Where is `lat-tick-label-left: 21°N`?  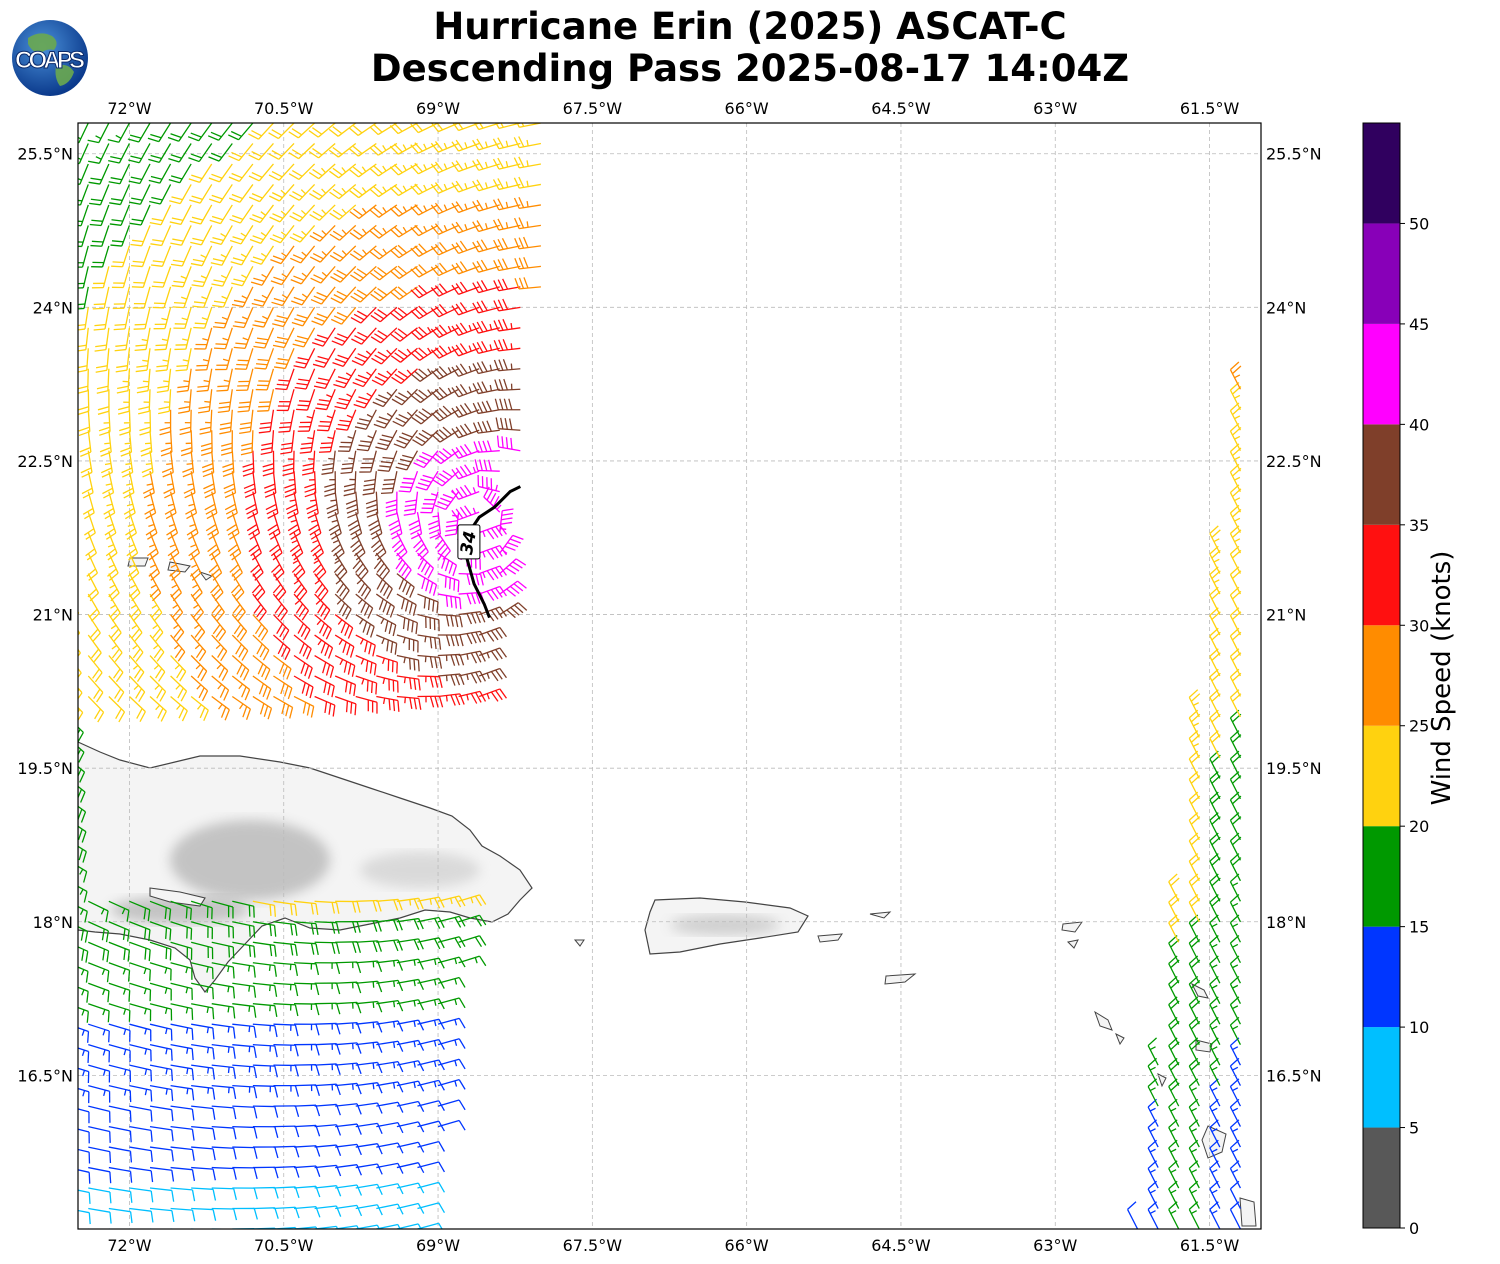 lat-tick-label-left: 21°N is located at coordinates (53, 615).